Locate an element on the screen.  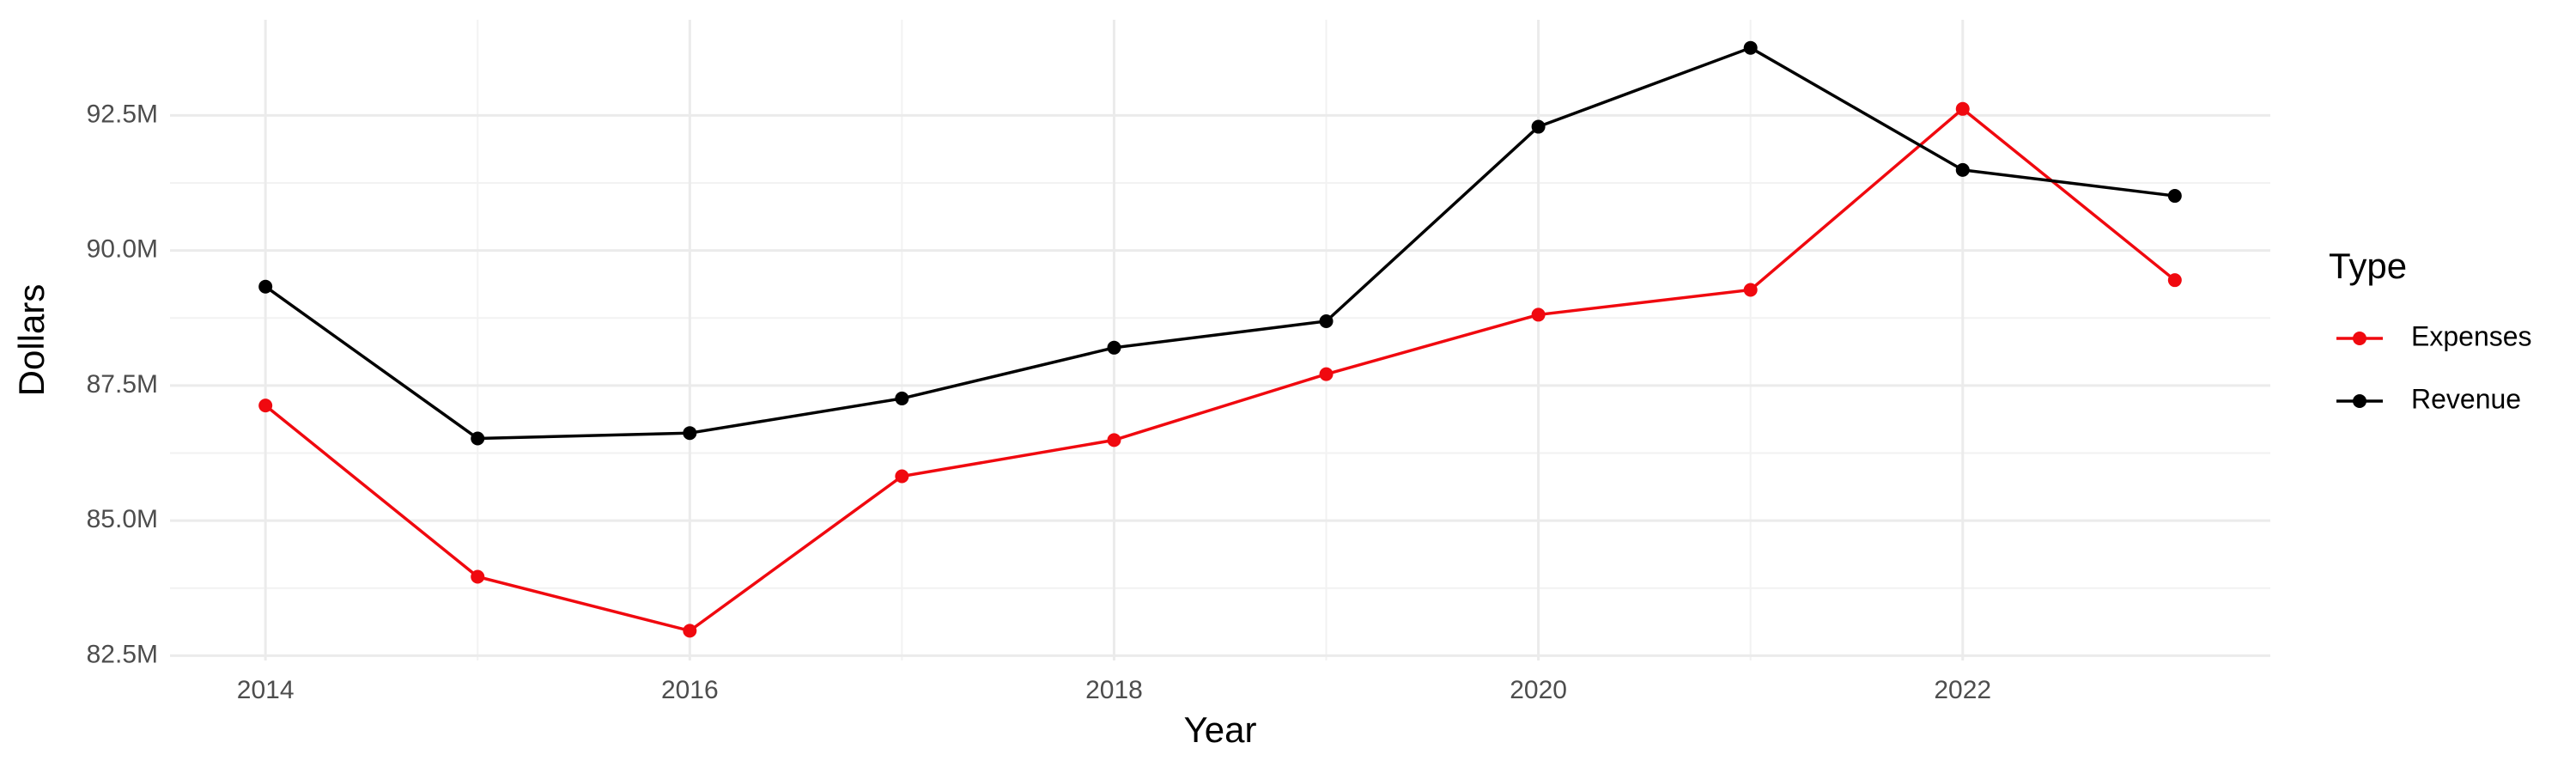
y-tick-label: 92.5M is located at coordinates (123, 114).